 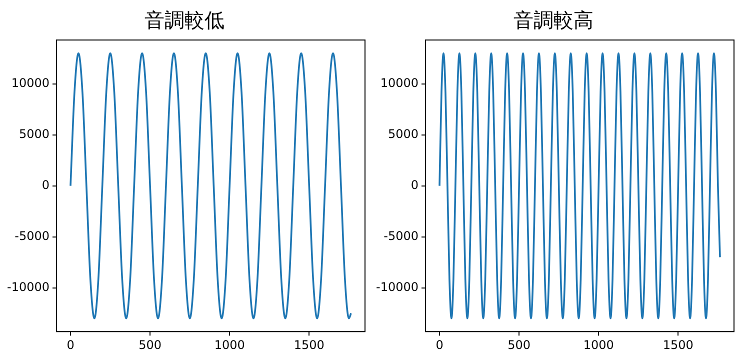 I want to click on chart-title: 音調較低, so click(x=184, y=20).